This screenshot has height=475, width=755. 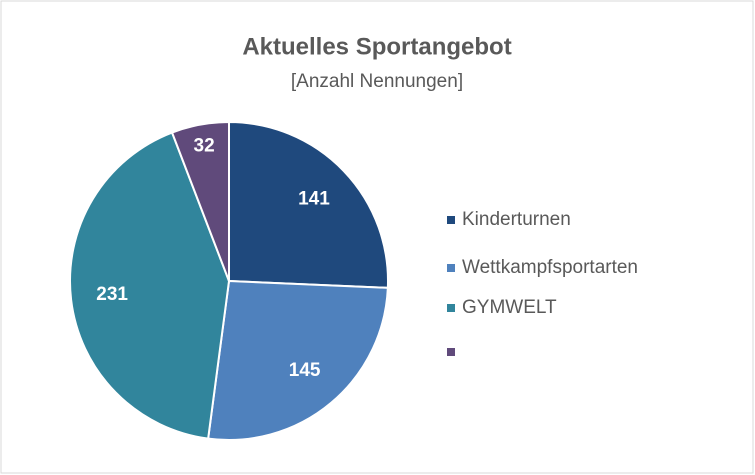 What do you see at coordinates (377, 81) in the screenshot?
I see `chart-subtitle: [Anzahl Nennungen]` at bounding box center [377, 81].